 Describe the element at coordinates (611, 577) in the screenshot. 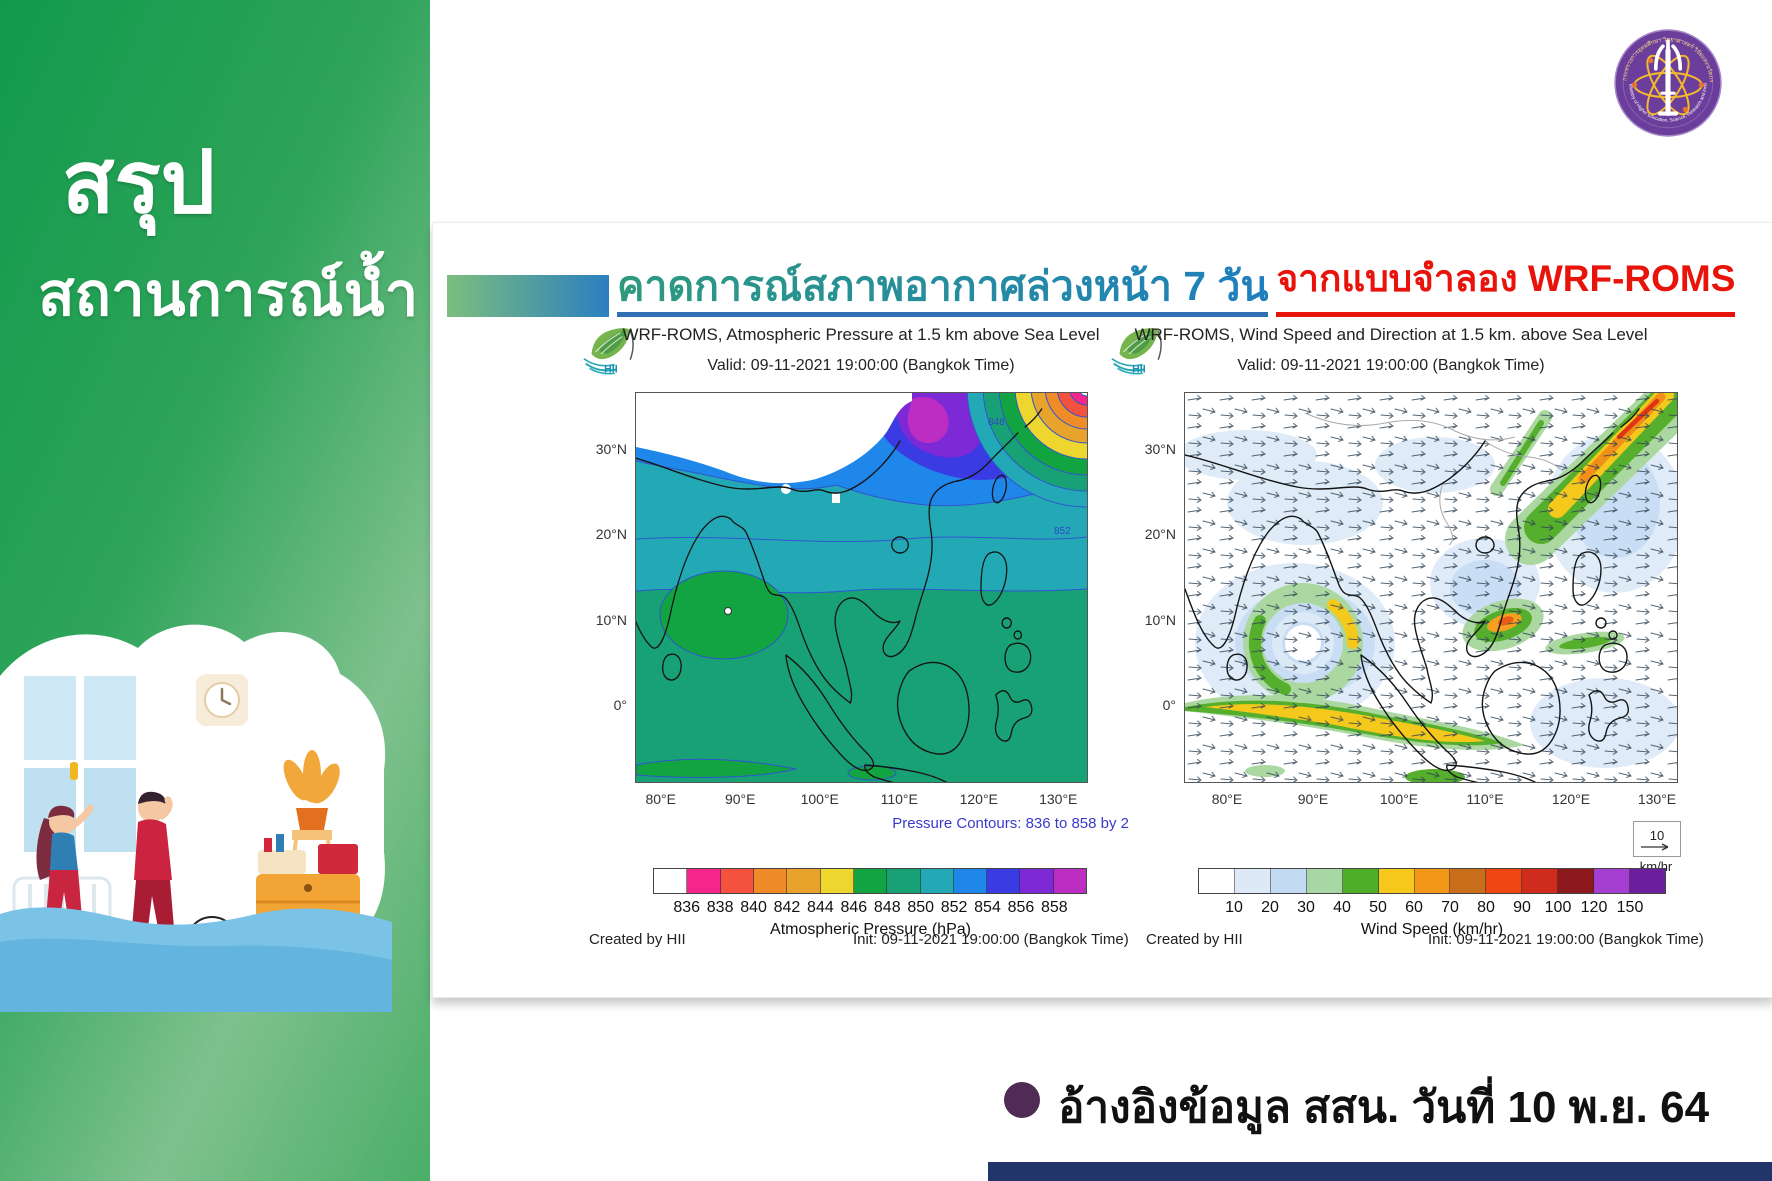

I see `pressure-y-axis-ticks: 30°N 20°N 10°N 0°` at that location.